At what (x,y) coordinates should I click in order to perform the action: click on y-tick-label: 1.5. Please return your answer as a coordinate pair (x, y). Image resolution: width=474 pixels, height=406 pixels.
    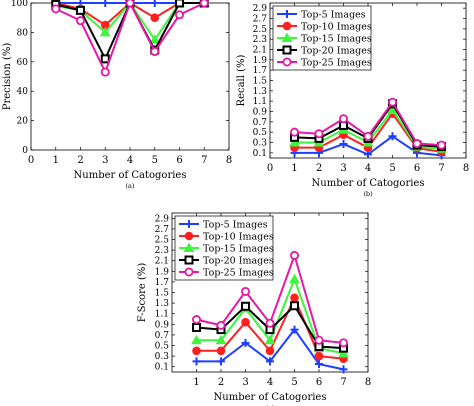
    Looking at the image, I should click on (162, 294).